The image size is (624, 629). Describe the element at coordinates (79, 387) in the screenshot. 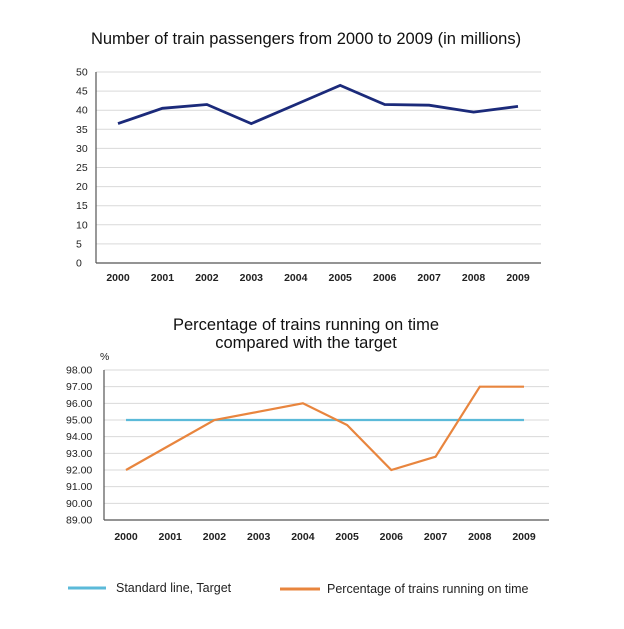

I see `c2-y-tick-label: 97.00` at that location.